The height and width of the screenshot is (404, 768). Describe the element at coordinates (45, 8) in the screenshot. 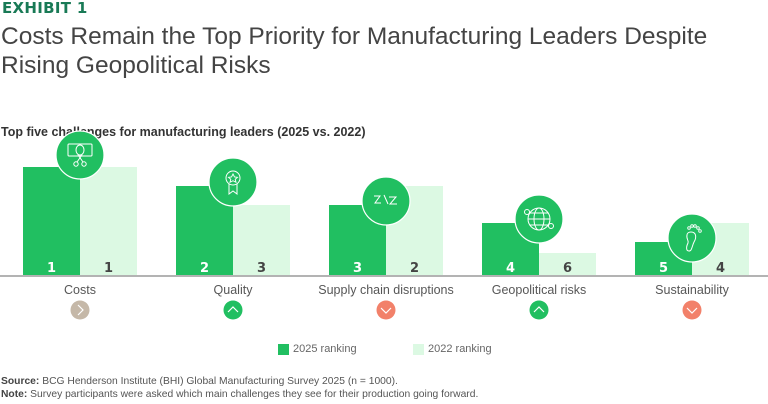

I see `exhibit-label: EXHIBIT 1` at that location.